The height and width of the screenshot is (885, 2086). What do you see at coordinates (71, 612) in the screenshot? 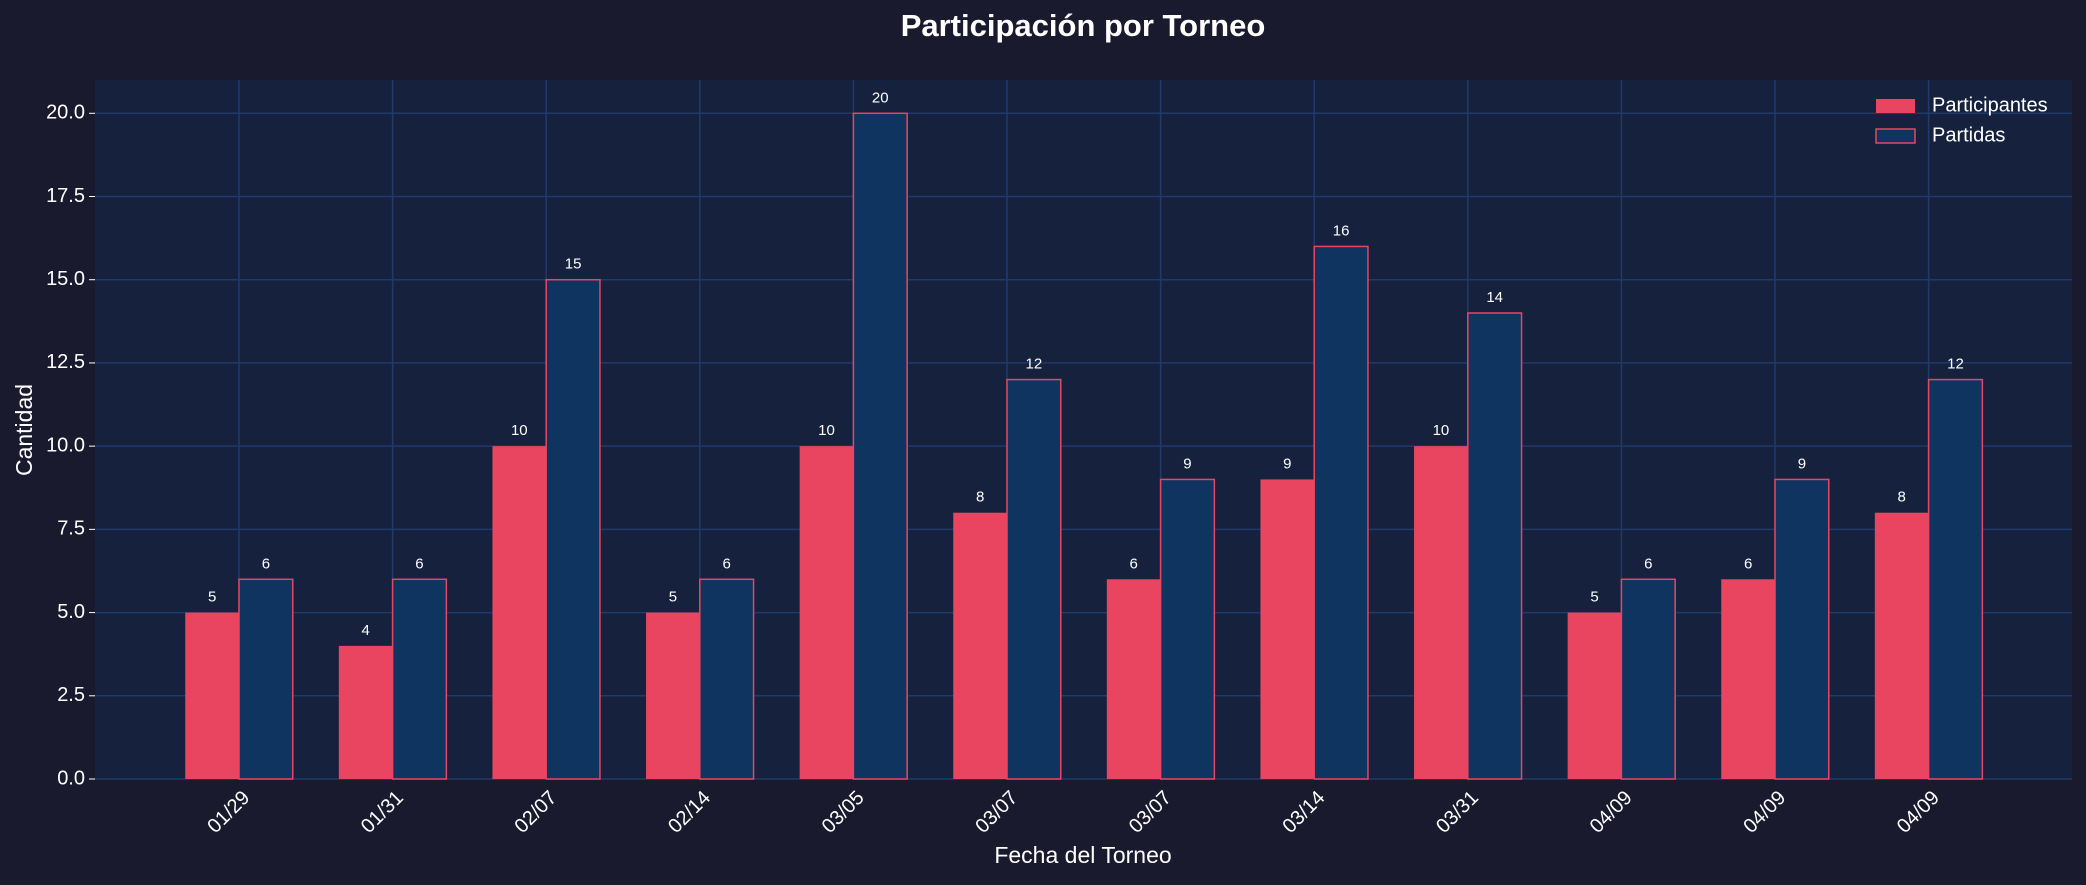
I see `y-tick-label: 5.0` at bounding box center [71, 612].